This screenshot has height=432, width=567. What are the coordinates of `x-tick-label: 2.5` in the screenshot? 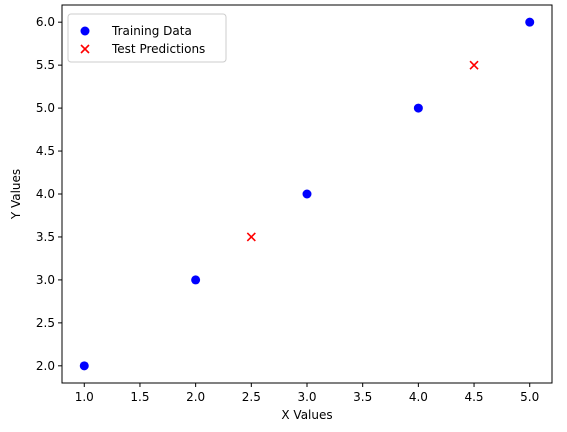 It's located at (251, 397).